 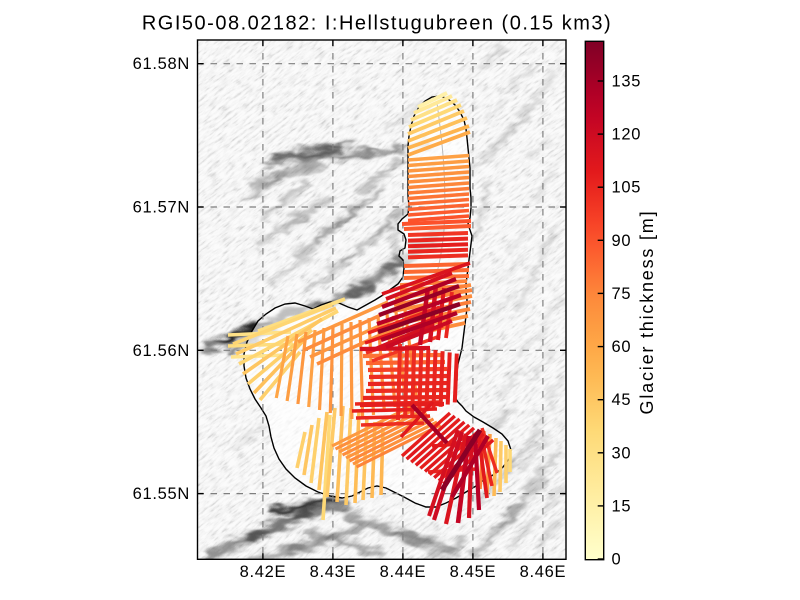 What do you see at coordinates (627, 188) in the screenshot?
I see `svg-text: 105` at bounding box center [627, 188].